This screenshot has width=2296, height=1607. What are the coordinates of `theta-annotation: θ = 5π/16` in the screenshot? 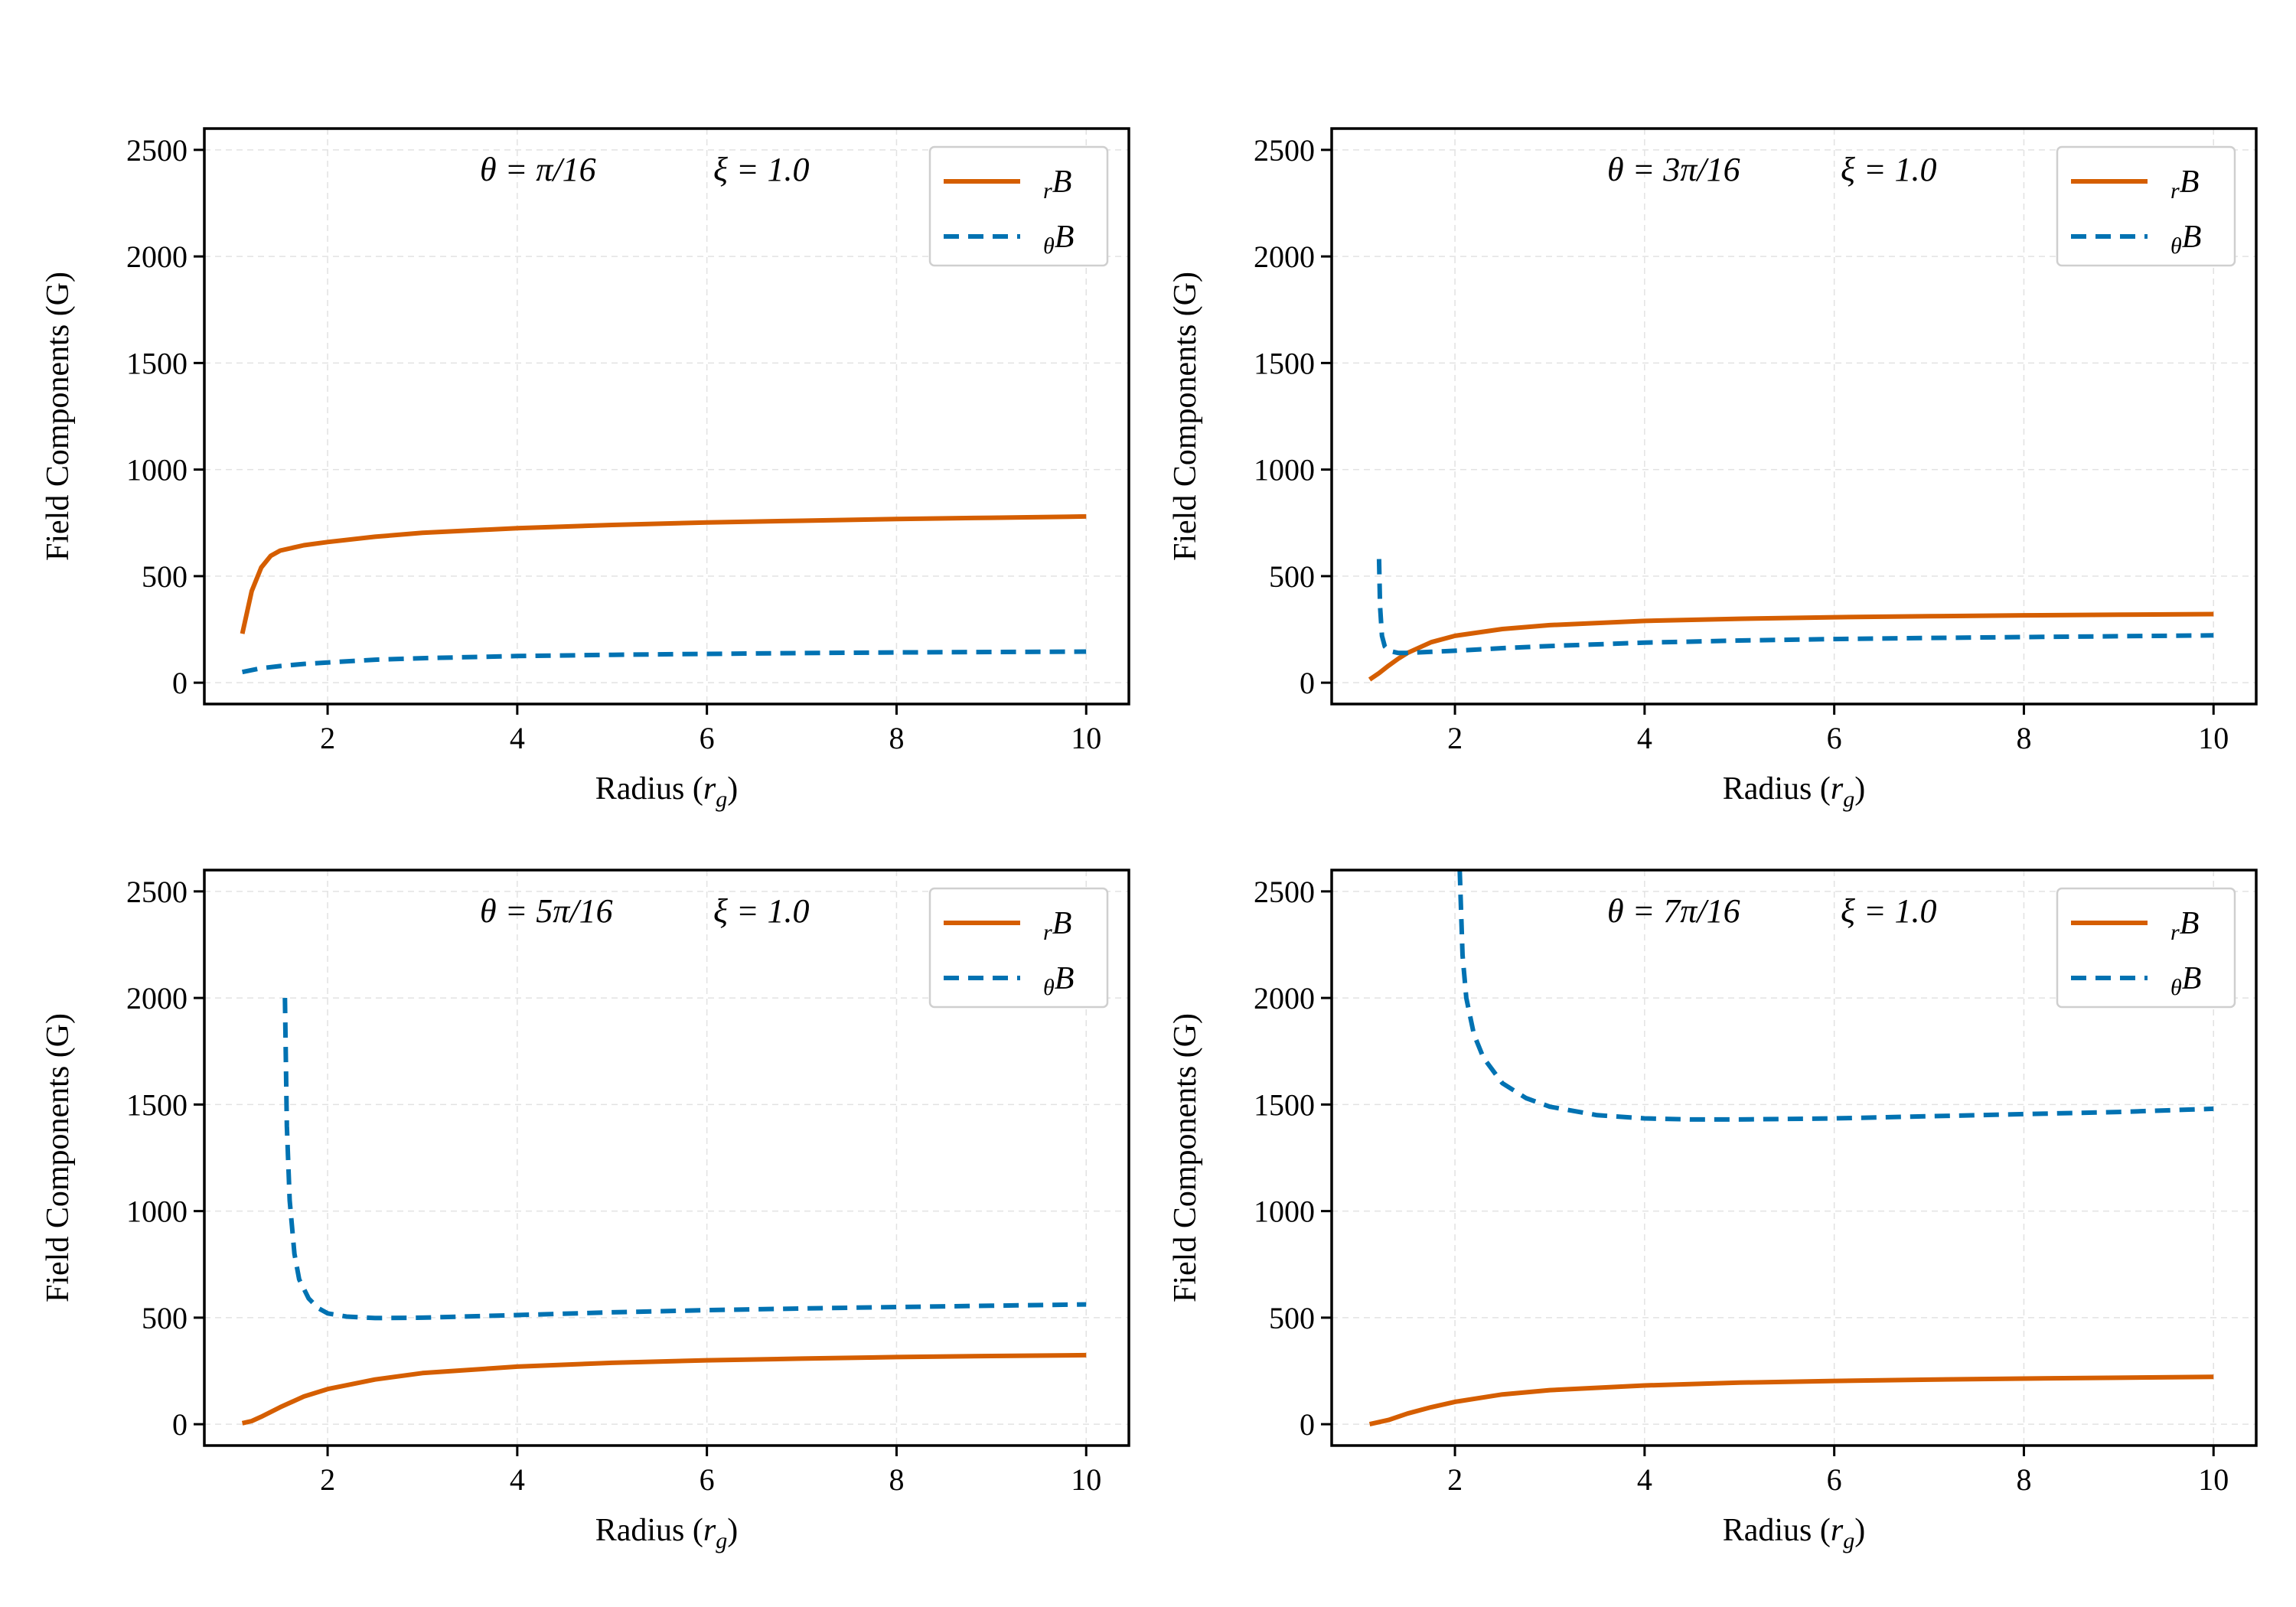 It's located at (546, 911).